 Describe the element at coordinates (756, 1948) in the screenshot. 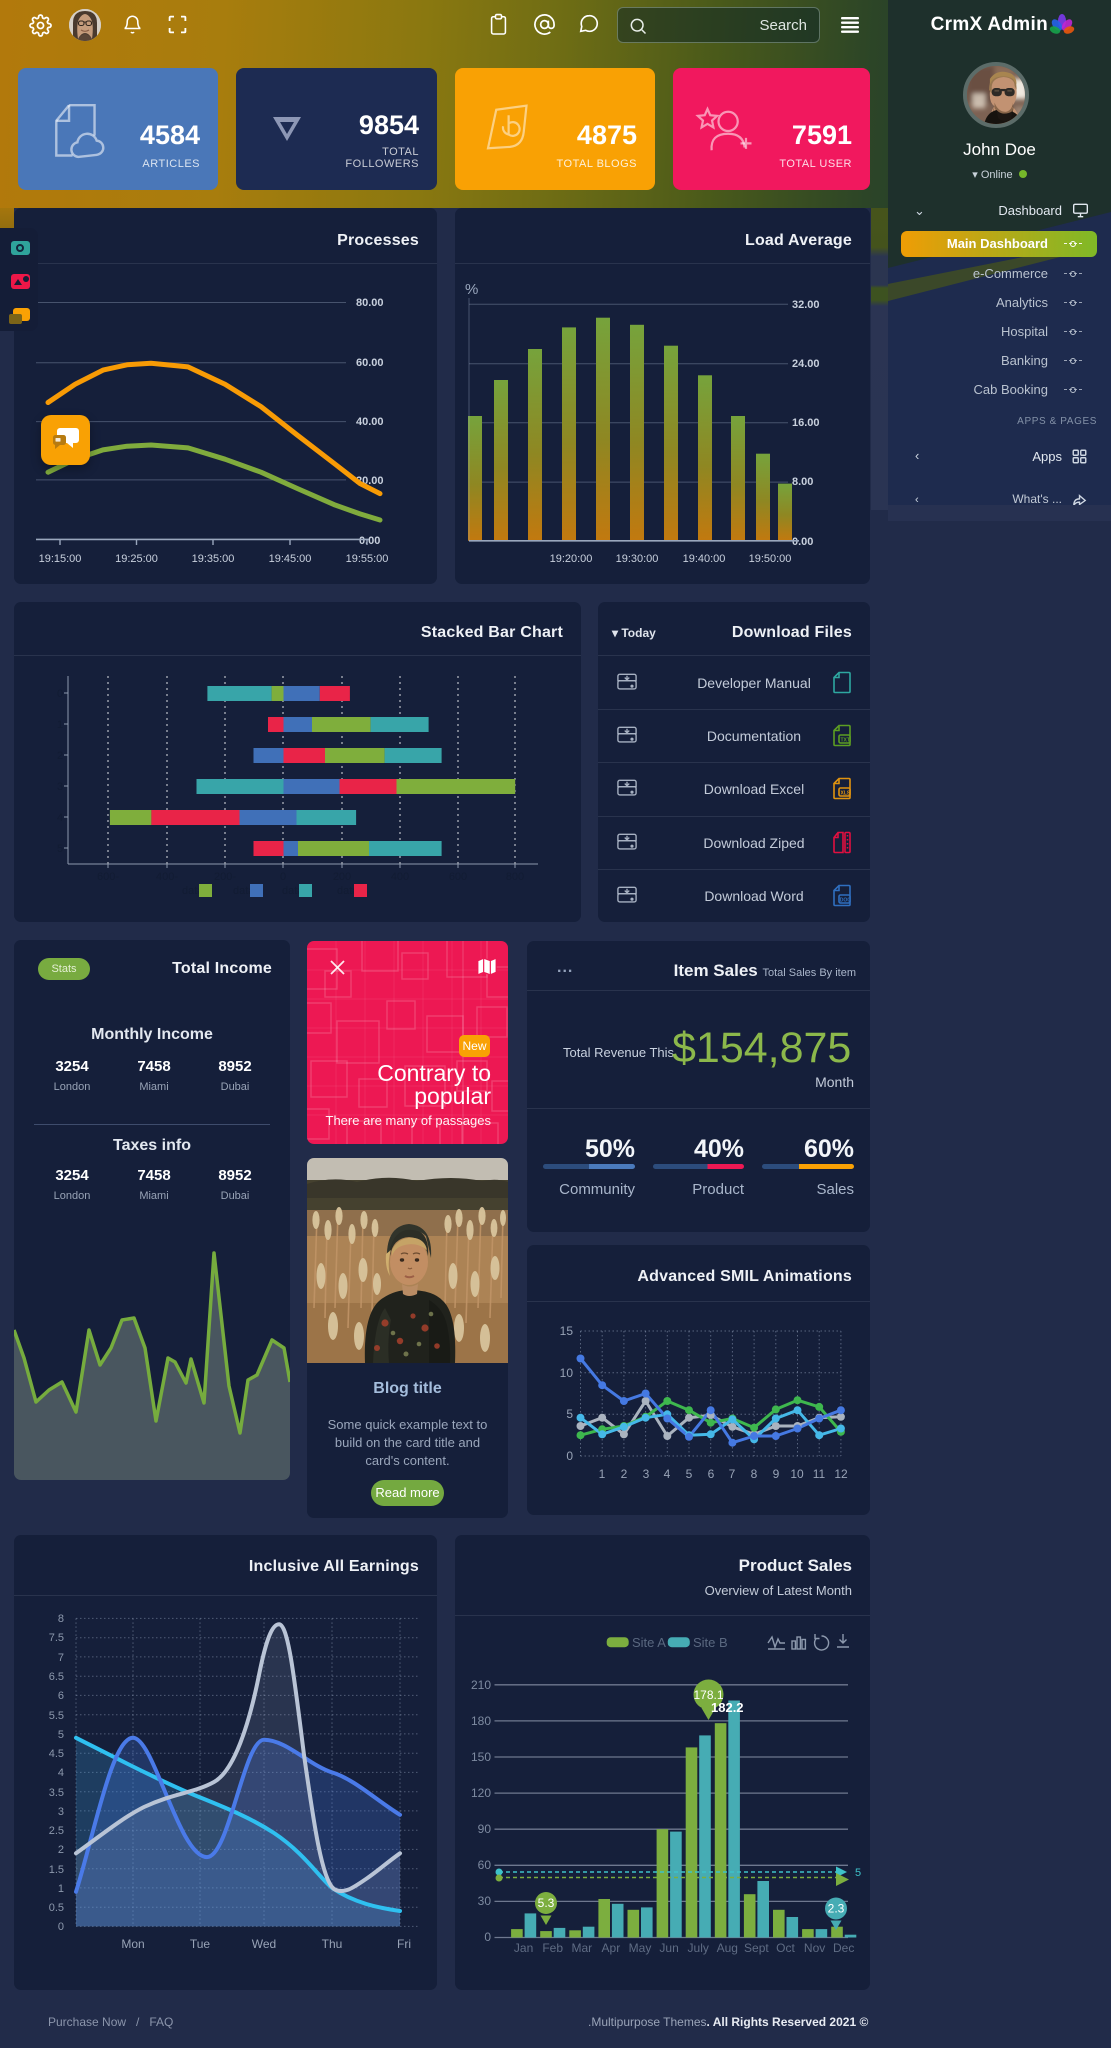

I see `svg-text: Sept` at that location.